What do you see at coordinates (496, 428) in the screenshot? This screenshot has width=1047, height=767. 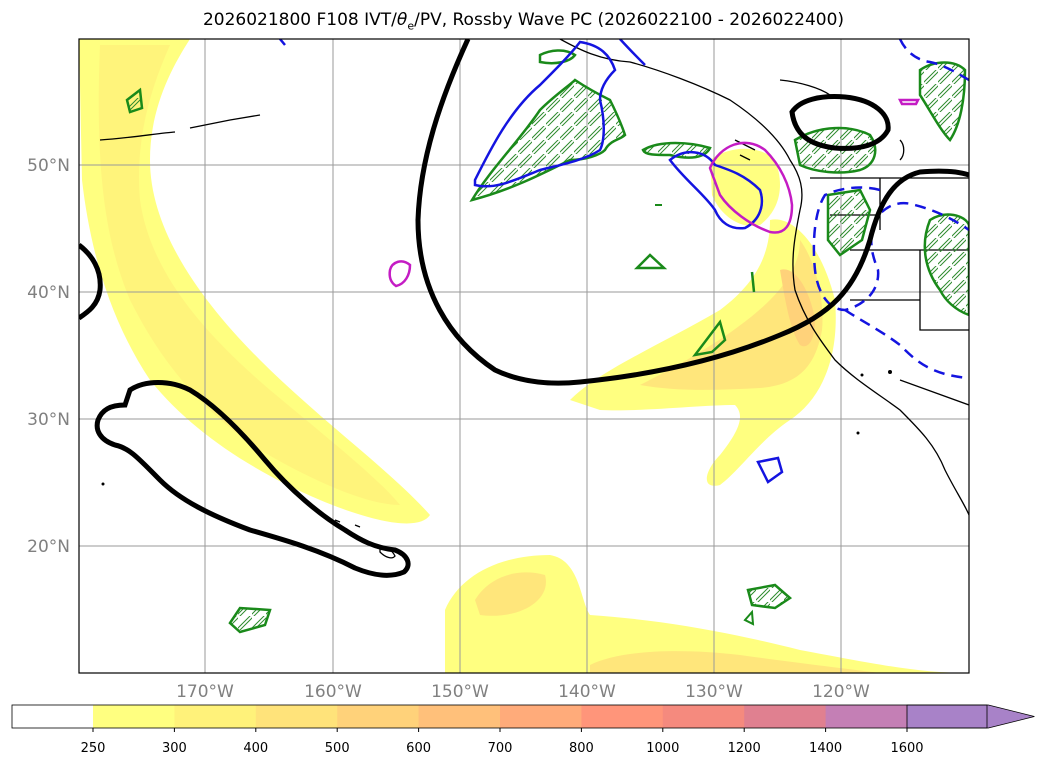 I see `islands` at bounding box center [496, 428].